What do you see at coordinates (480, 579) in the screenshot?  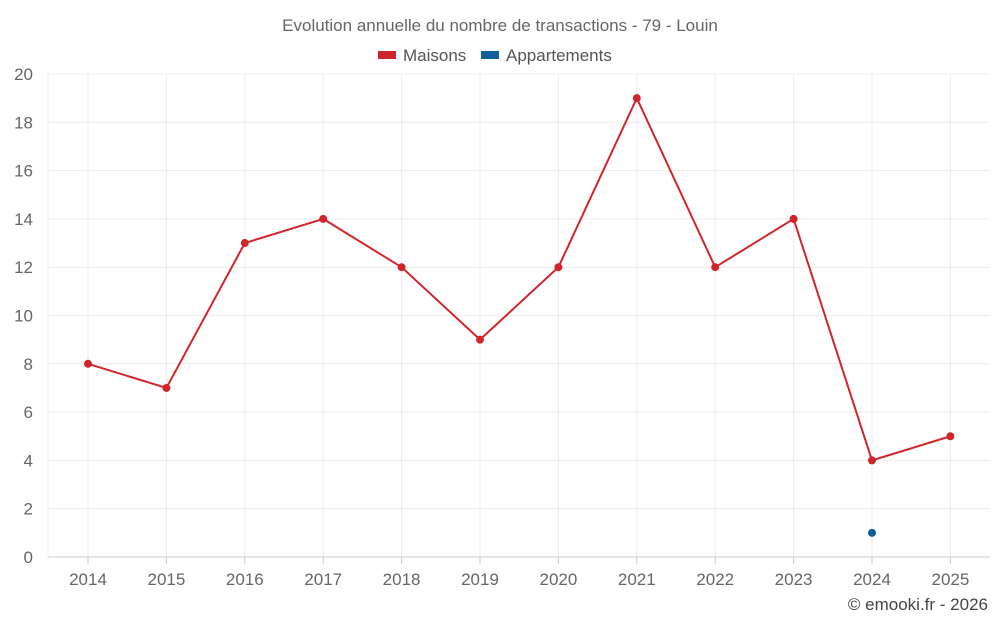 I see `x-tick-label: 2019` at bounding box center [480, 579].